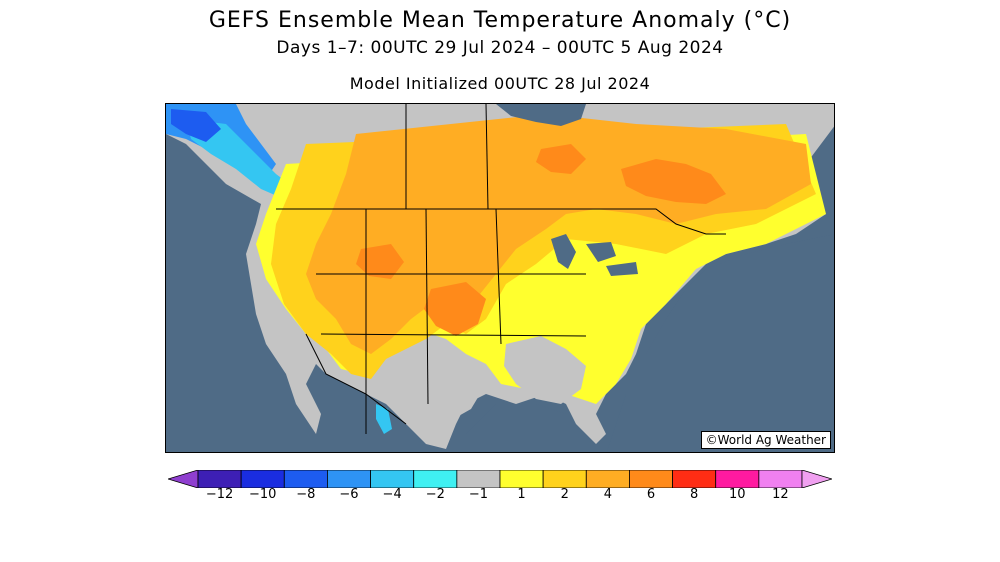 This screenshot has width=1000, height=562. What do you see at coordinates (455, 309) in the screenshot?
I see `hot-anomaly-plains` at bounding box center [455, 309].